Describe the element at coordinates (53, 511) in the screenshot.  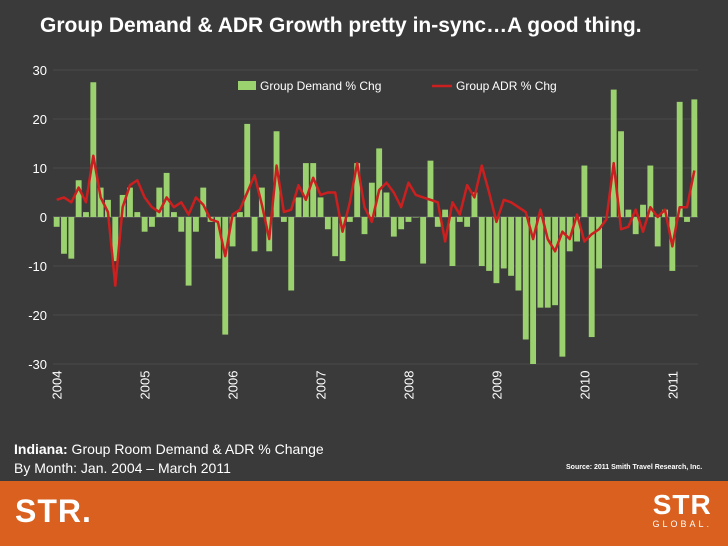
I see `str-logo: STR.` at that location.